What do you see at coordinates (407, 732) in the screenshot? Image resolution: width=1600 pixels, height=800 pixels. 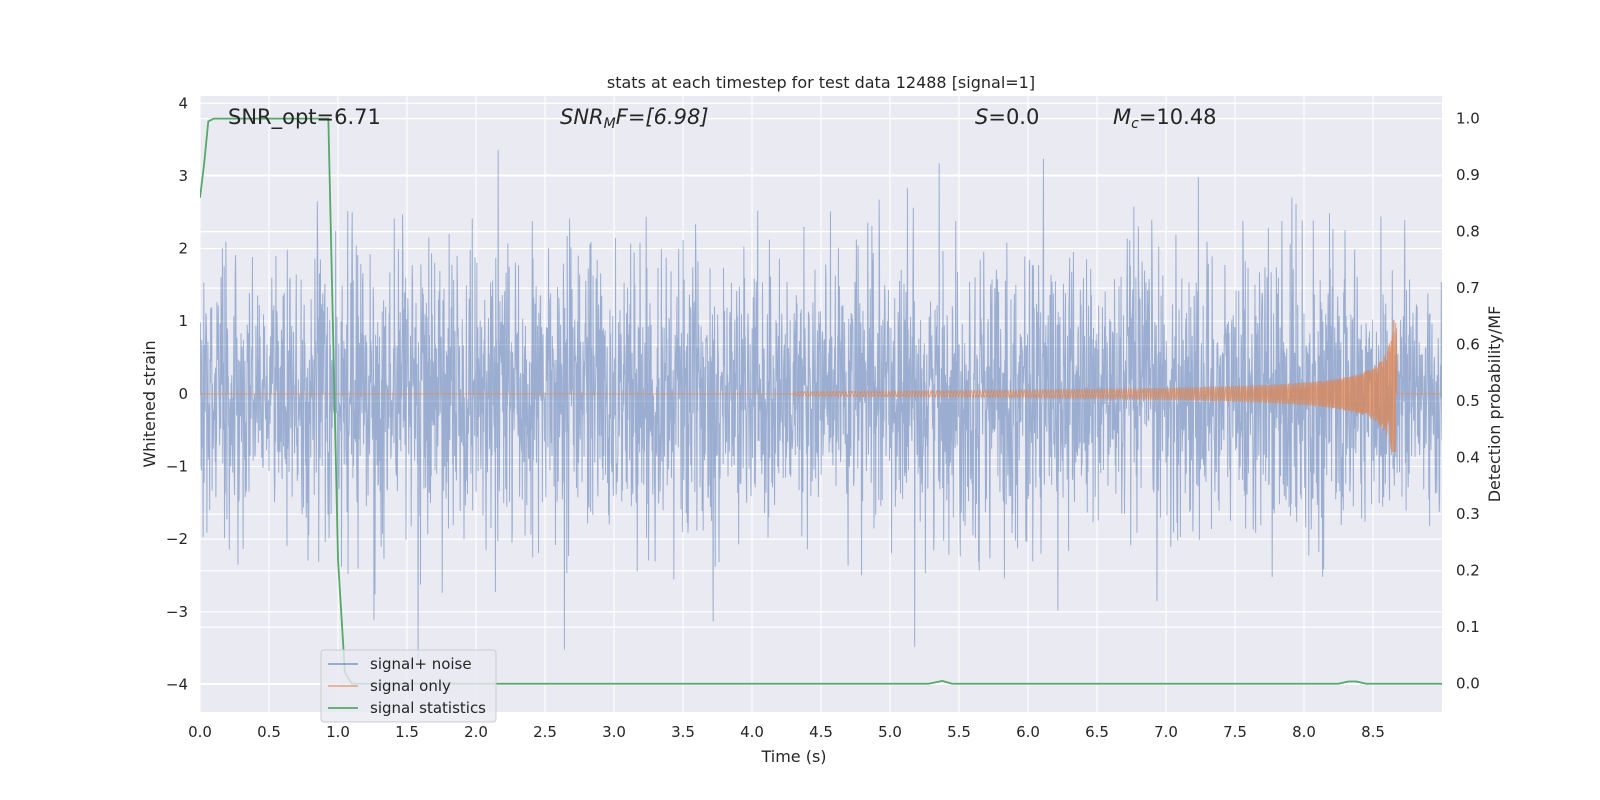 I see `x-tick-label: 1.5` at bounding box center [407, 732].